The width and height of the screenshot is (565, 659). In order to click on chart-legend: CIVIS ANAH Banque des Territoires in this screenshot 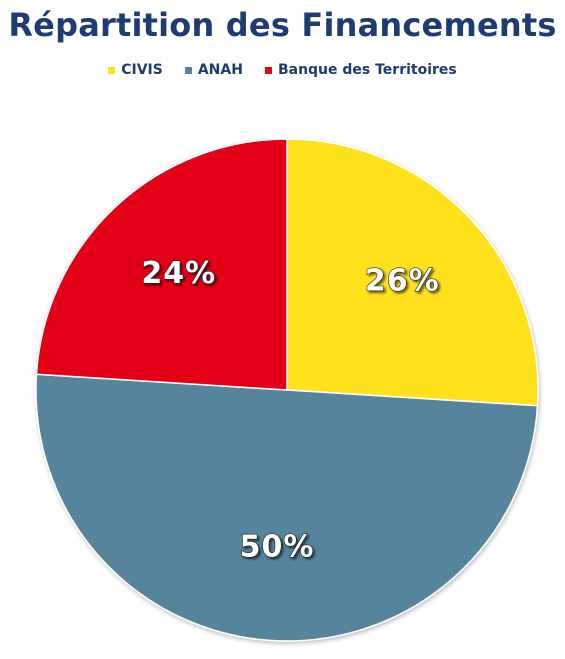, I will do `click(282, 70)`.